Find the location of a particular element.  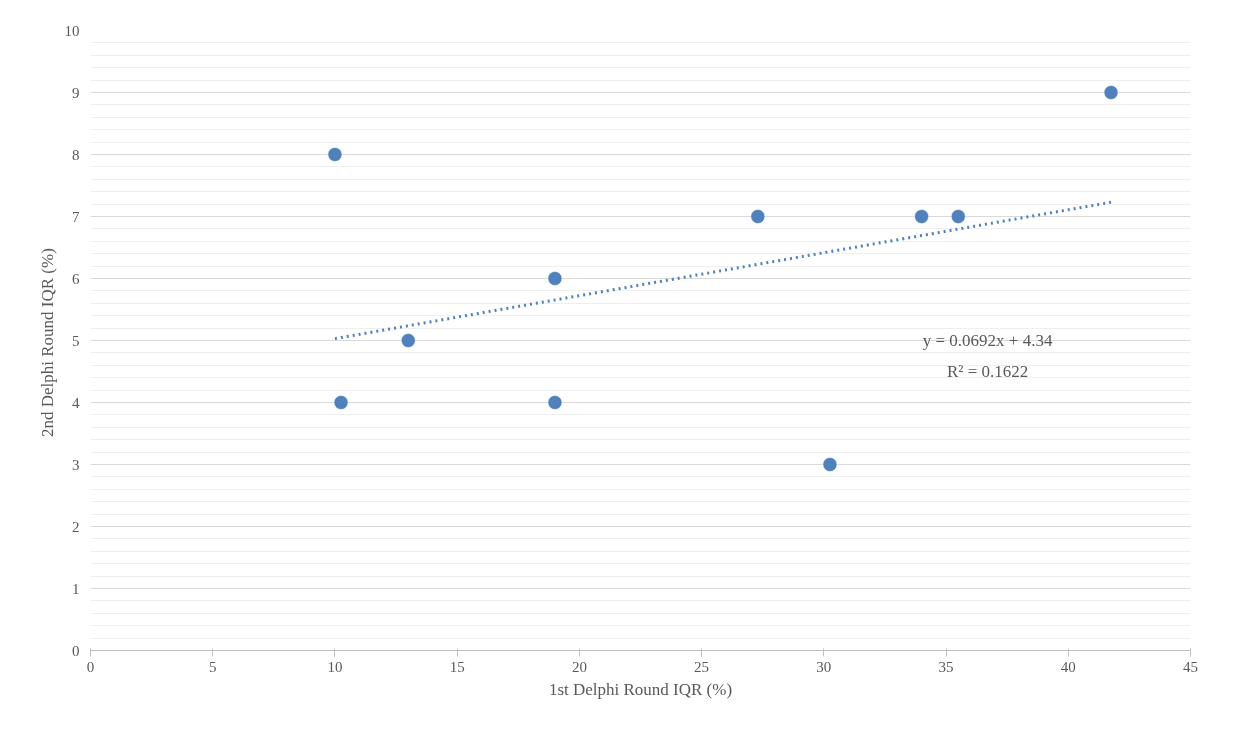

x-axis-title: 1st Delphi Round IQR (%) is located at coordinates (640, 689).